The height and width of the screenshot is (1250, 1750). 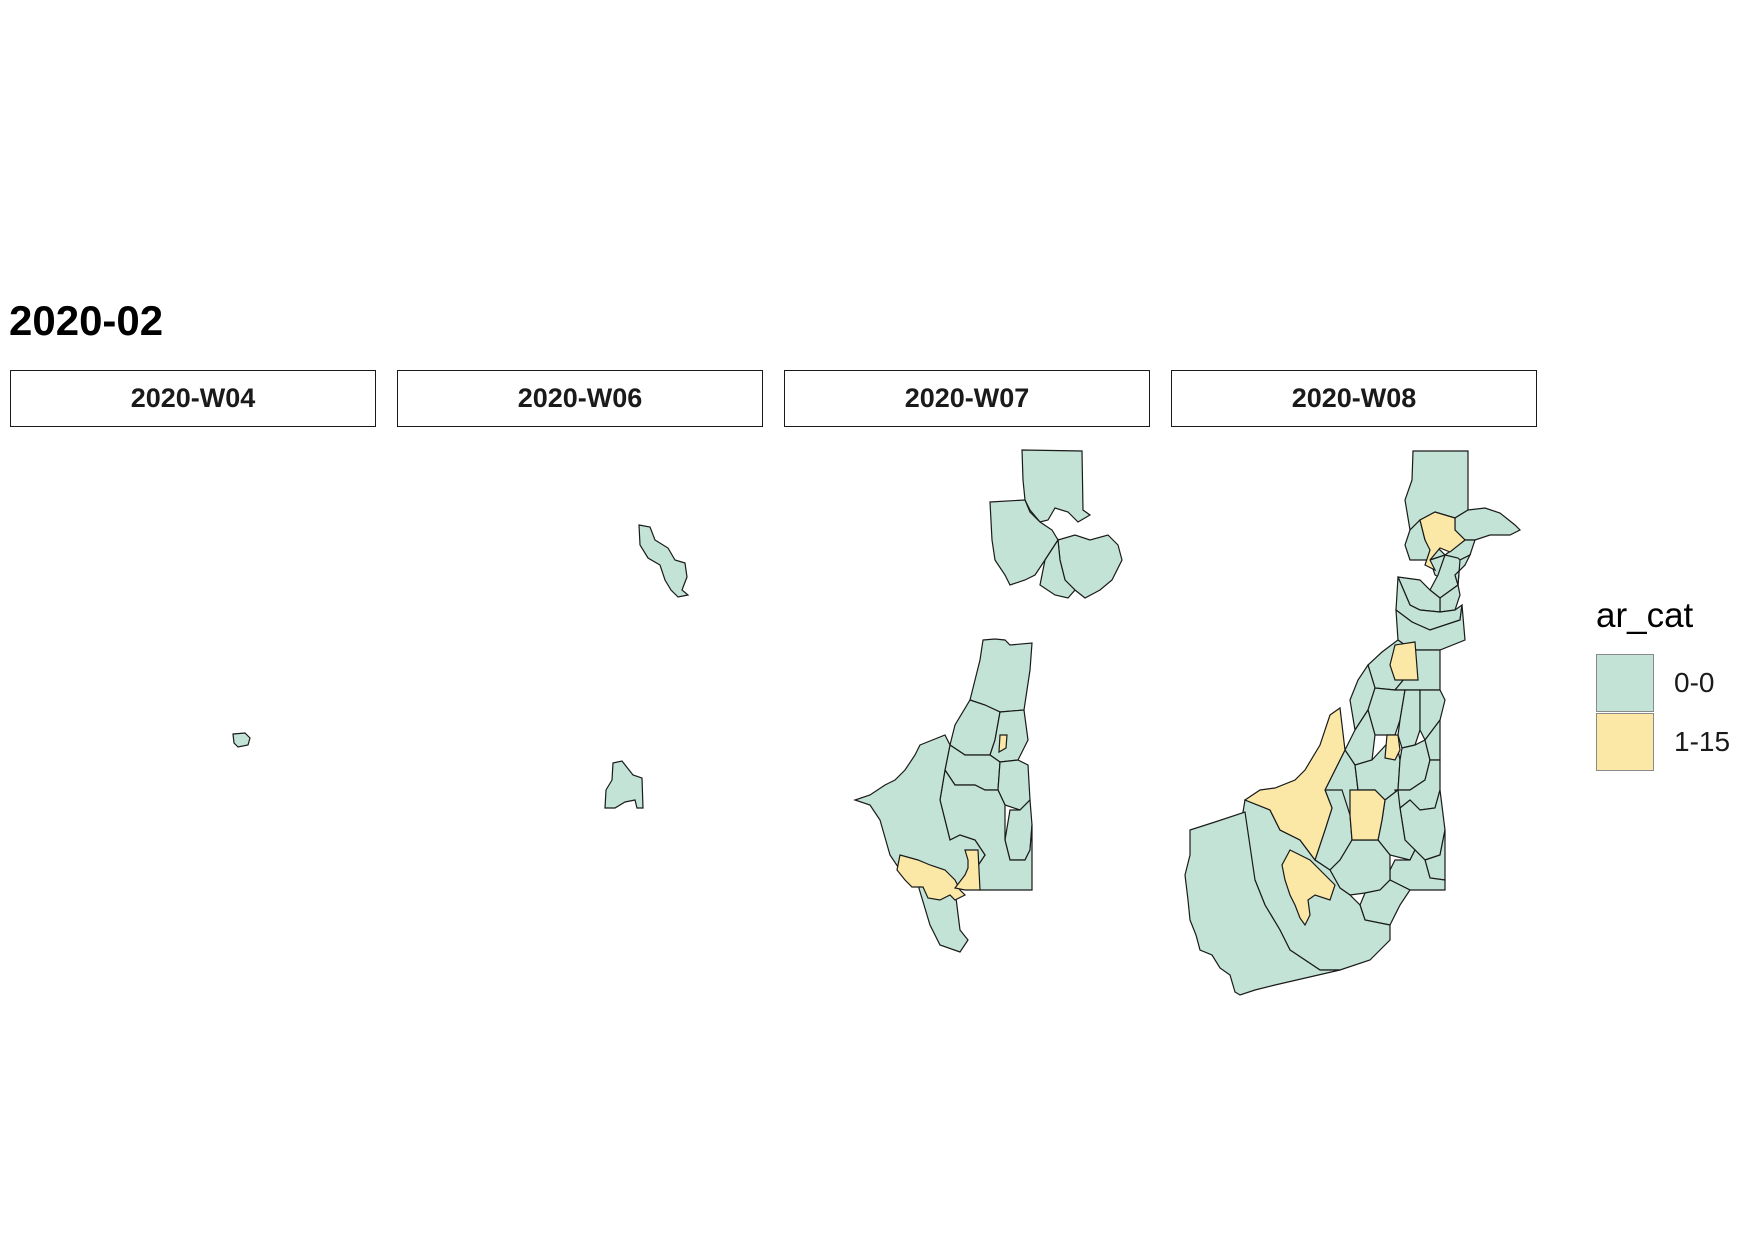 What do you see at coordinates (967, 398) in the screenshot?
I see `facet-strip-w07: 2020-W07` at bounding box center [967, 398].